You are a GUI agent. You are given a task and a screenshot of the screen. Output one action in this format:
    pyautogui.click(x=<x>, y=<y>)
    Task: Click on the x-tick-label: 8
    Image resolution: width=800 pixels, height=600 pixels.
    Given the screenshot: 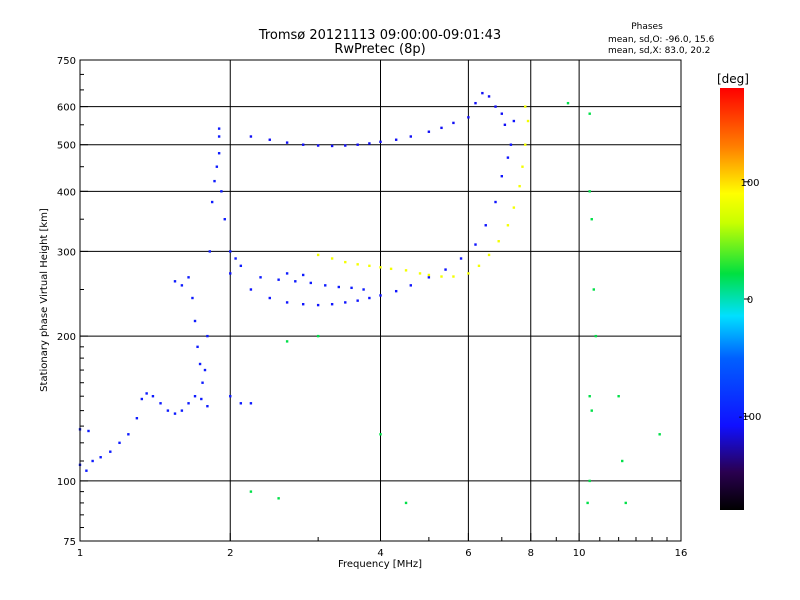 What is the action you would take?
    pyautogui.click(x=531, y=553)
    